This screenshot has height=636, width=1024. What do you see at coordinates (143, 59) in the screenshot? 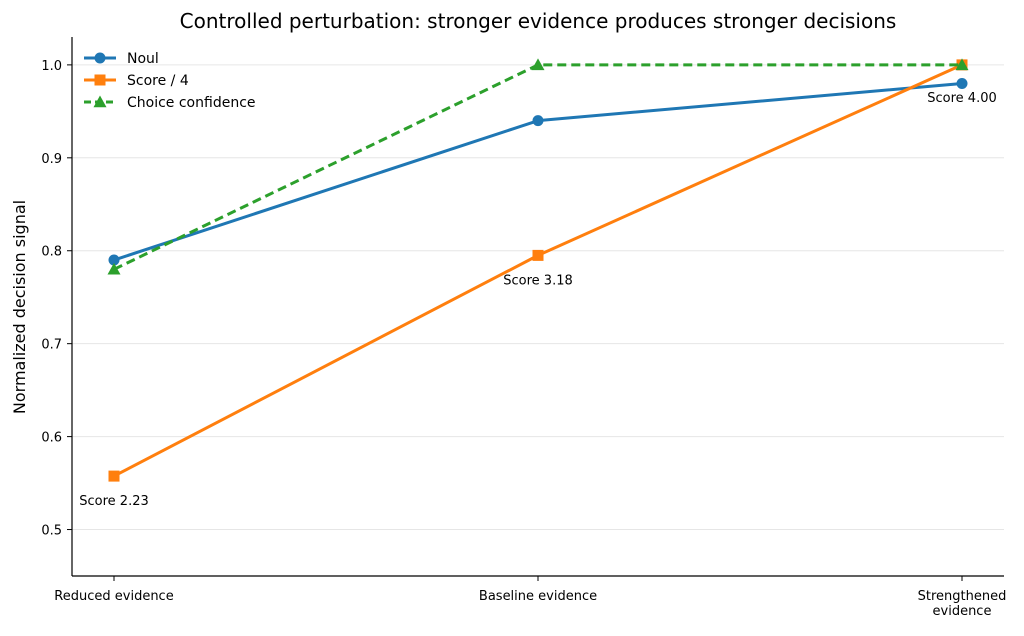
I see `legend-label: Noul` at bounding box center [143, 59].